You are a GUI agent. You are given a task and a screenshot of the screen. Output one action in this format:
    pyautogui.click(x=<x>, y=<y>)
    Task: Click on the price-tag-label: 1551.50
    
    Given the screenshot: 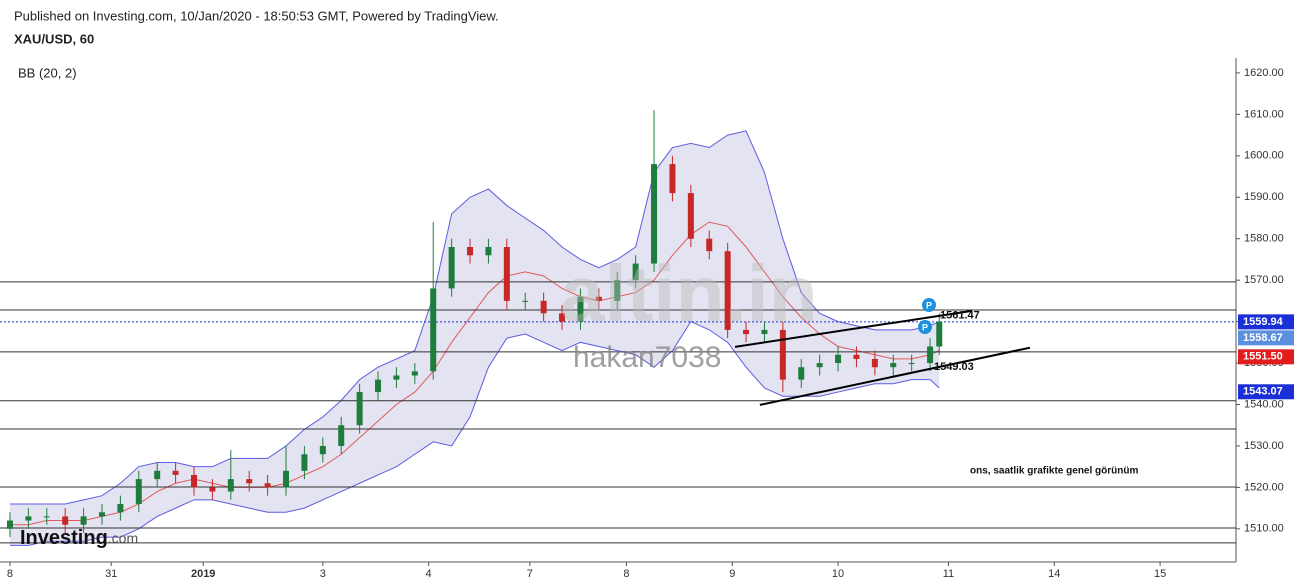 What is the action you would take?
    pyautogui.click(x=1263, y=357)
    